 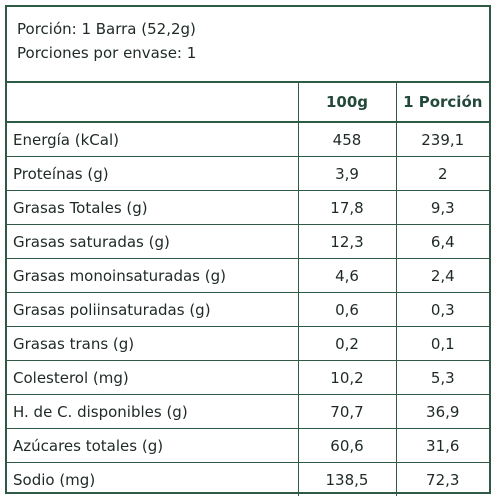 What do you see at coordinates (153, 377) in the screenshot?
I see `nutrient-name: Colesterol (mg)` at bounding box center [153, 377].